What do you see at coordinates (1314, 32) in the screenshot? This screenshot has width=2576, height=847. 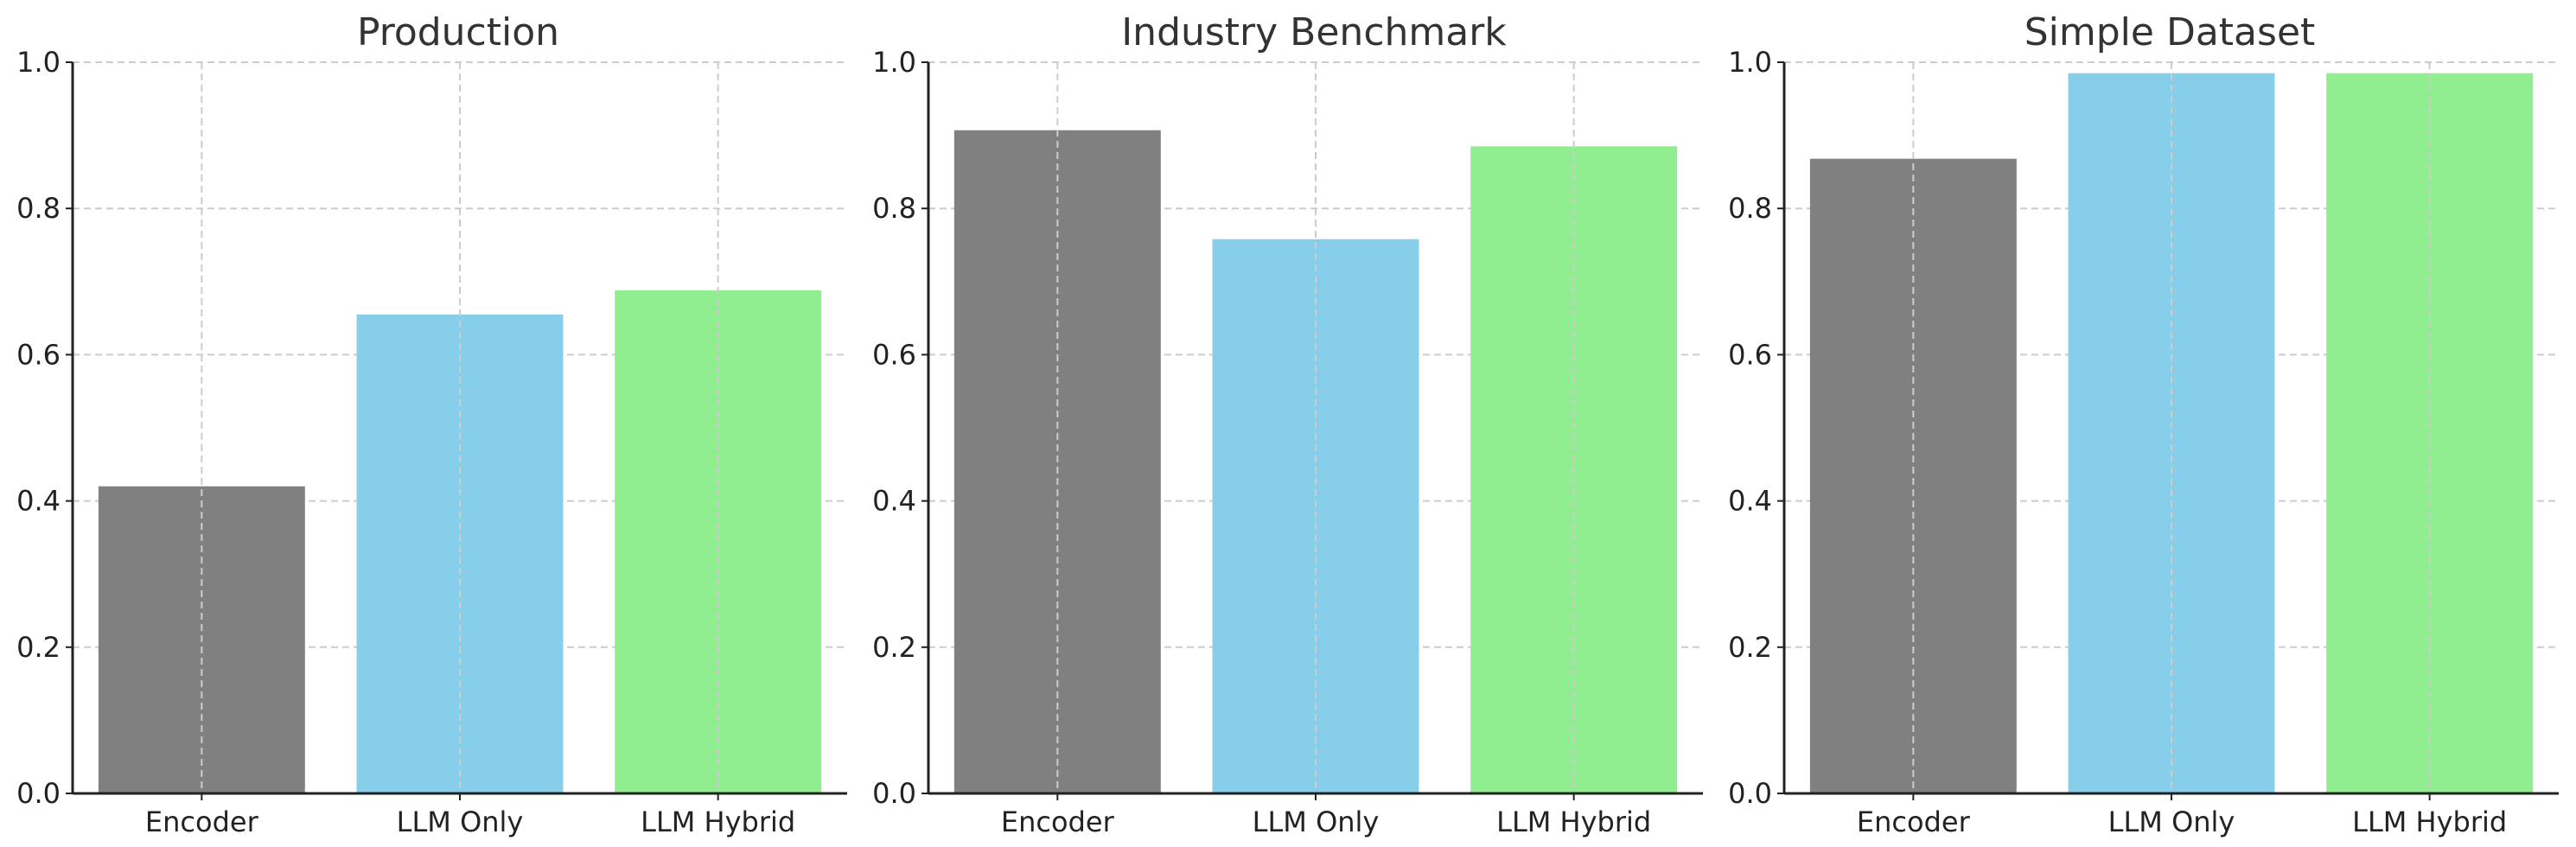 I see `panel-title: Industry Benchmark` at bounding box center [1314, 32].